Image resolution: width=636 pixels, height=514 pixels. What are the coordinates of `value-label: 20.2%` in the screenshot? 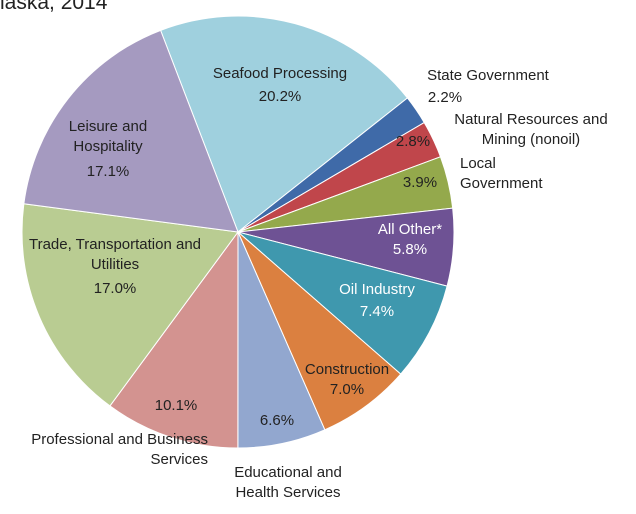 It's located at (280, 96).